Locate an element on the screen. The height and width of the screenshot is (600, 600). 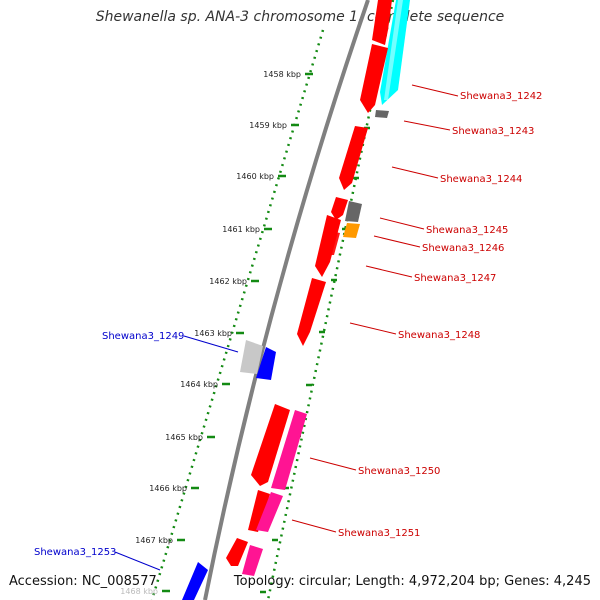
scale-tick-label: 1459 kbp is located at coordinates (268, 125).